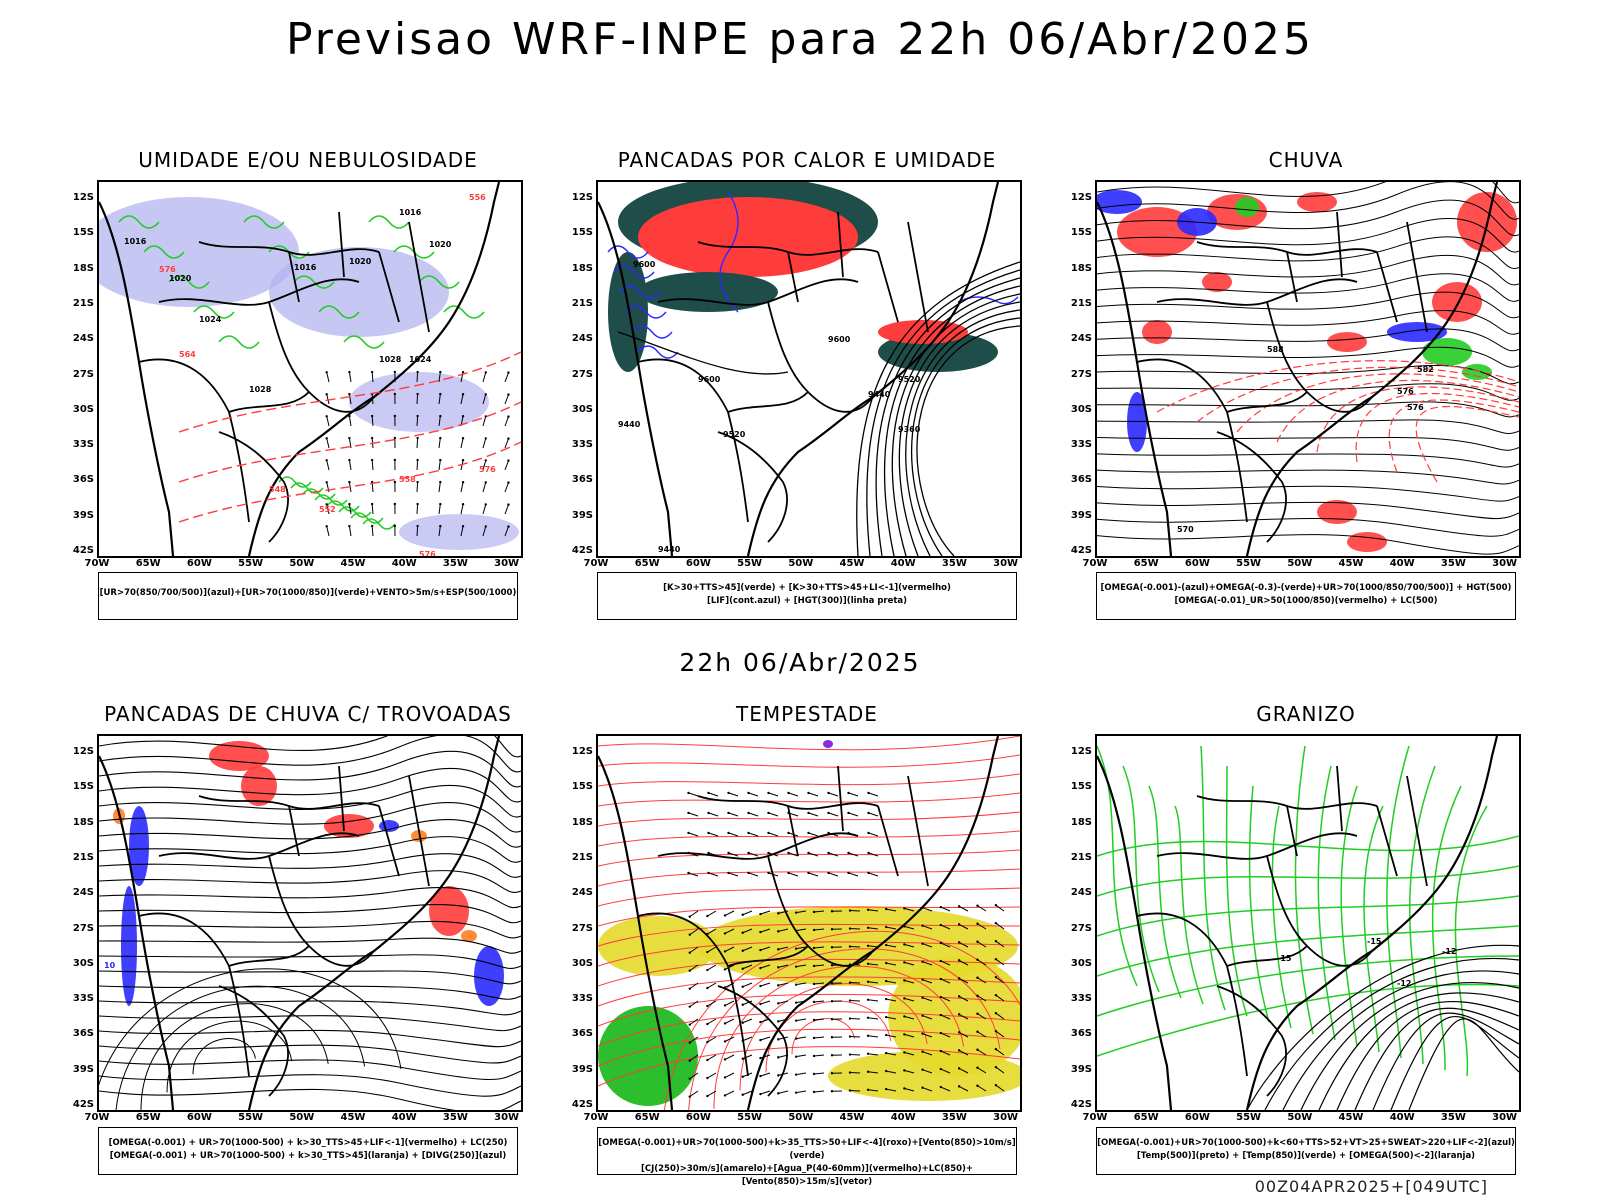 The height and width of the screenshot is (1200, 1600). What do you see at coordinates (628, 312) in the screenshot?
I see `instability-area-green` at bounding box center [628, 312].